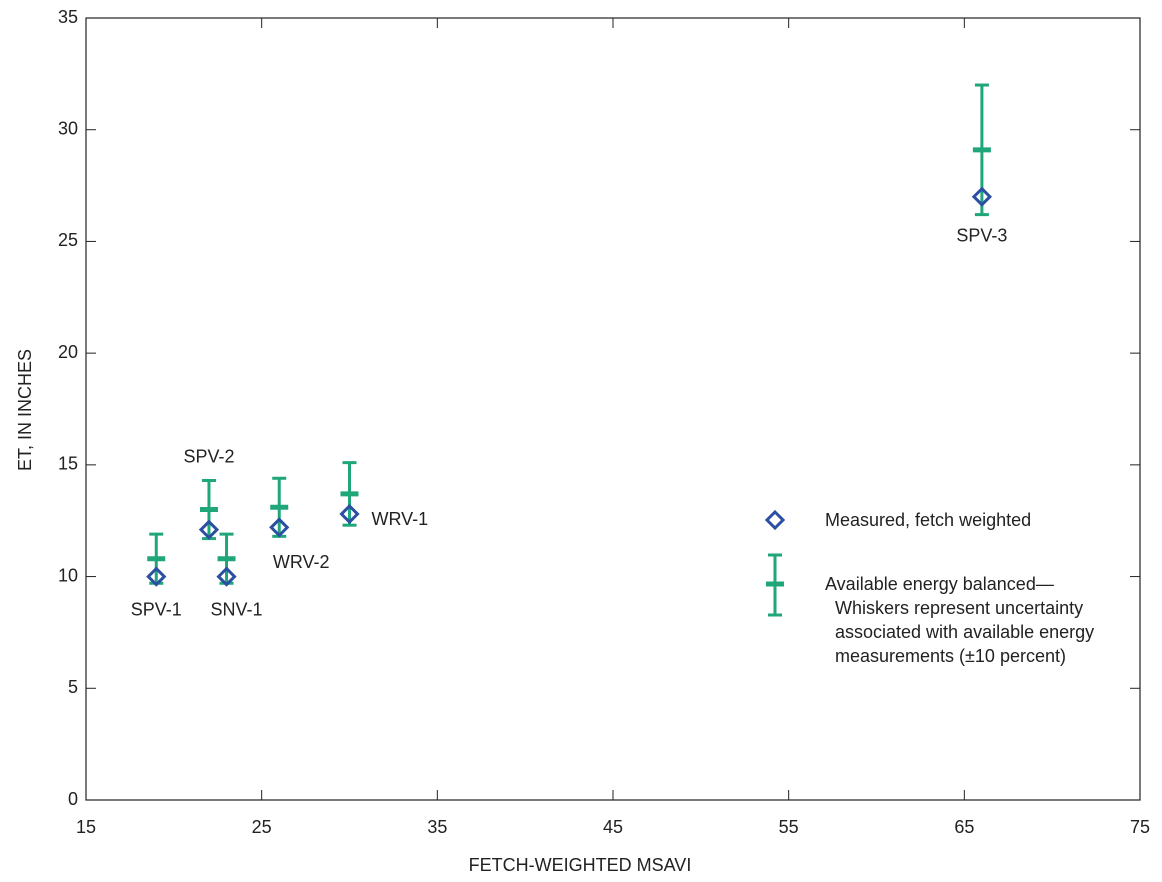  What do you see at coordinates (68, 17) in the screenshot?
I see `y-tick-label: 35` at bounding box center [68, 17].